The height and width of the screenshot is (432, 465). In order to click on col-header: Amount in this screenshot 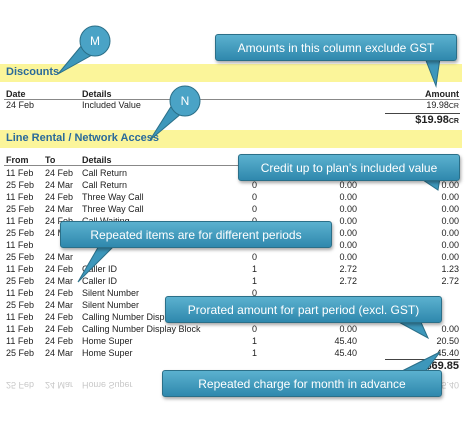, I will do `click(442, 94)`.